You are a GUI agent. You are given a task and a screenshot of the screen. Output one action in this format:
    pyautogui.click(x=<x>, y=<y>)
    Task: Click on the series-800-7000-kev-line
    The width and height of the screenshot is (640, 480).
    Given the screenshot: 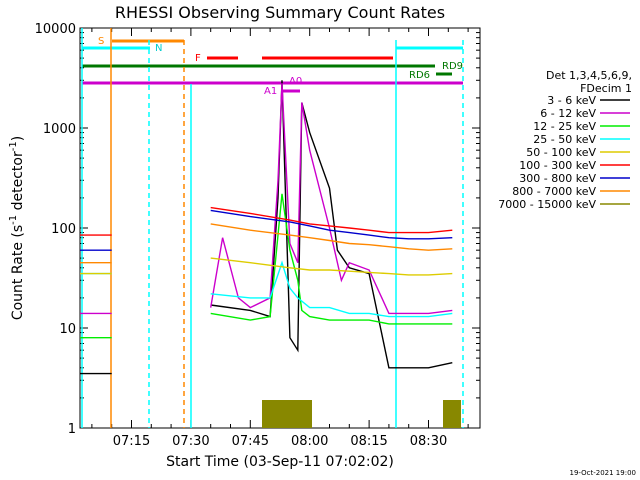 What is the action you would take?
    pyautogui.click(x=331, y=237)
    